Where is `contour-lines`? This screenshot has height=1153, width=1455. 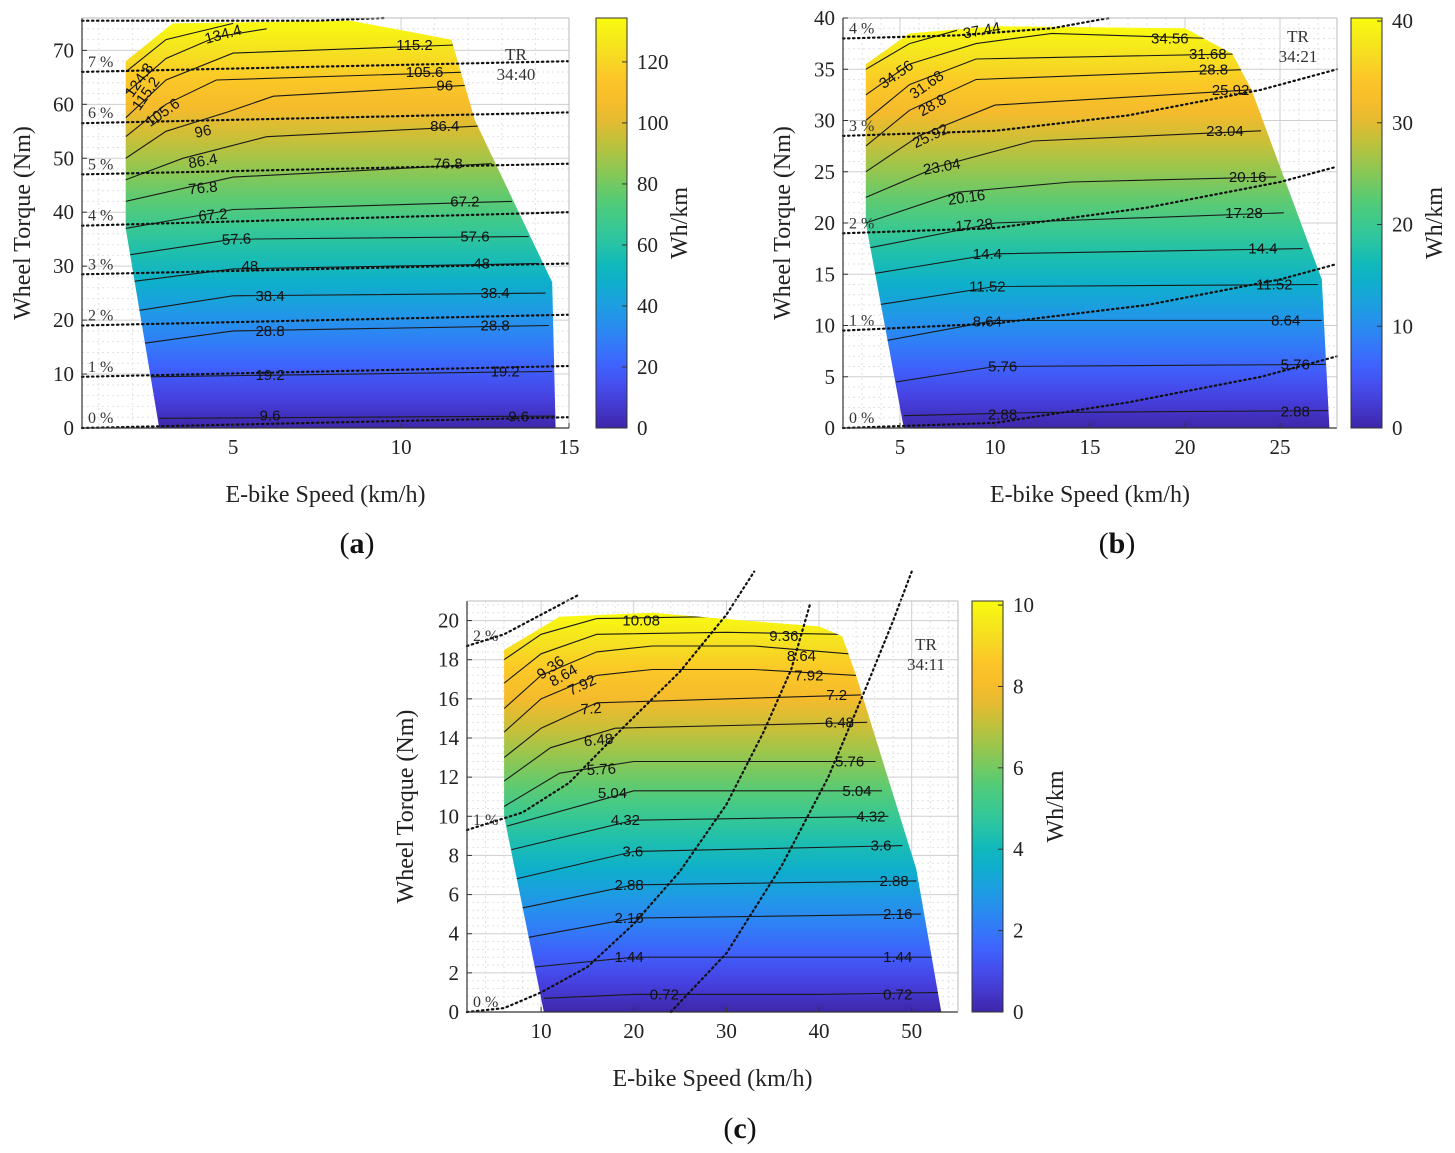 contour-lines is located at coordinates (1097, 223).